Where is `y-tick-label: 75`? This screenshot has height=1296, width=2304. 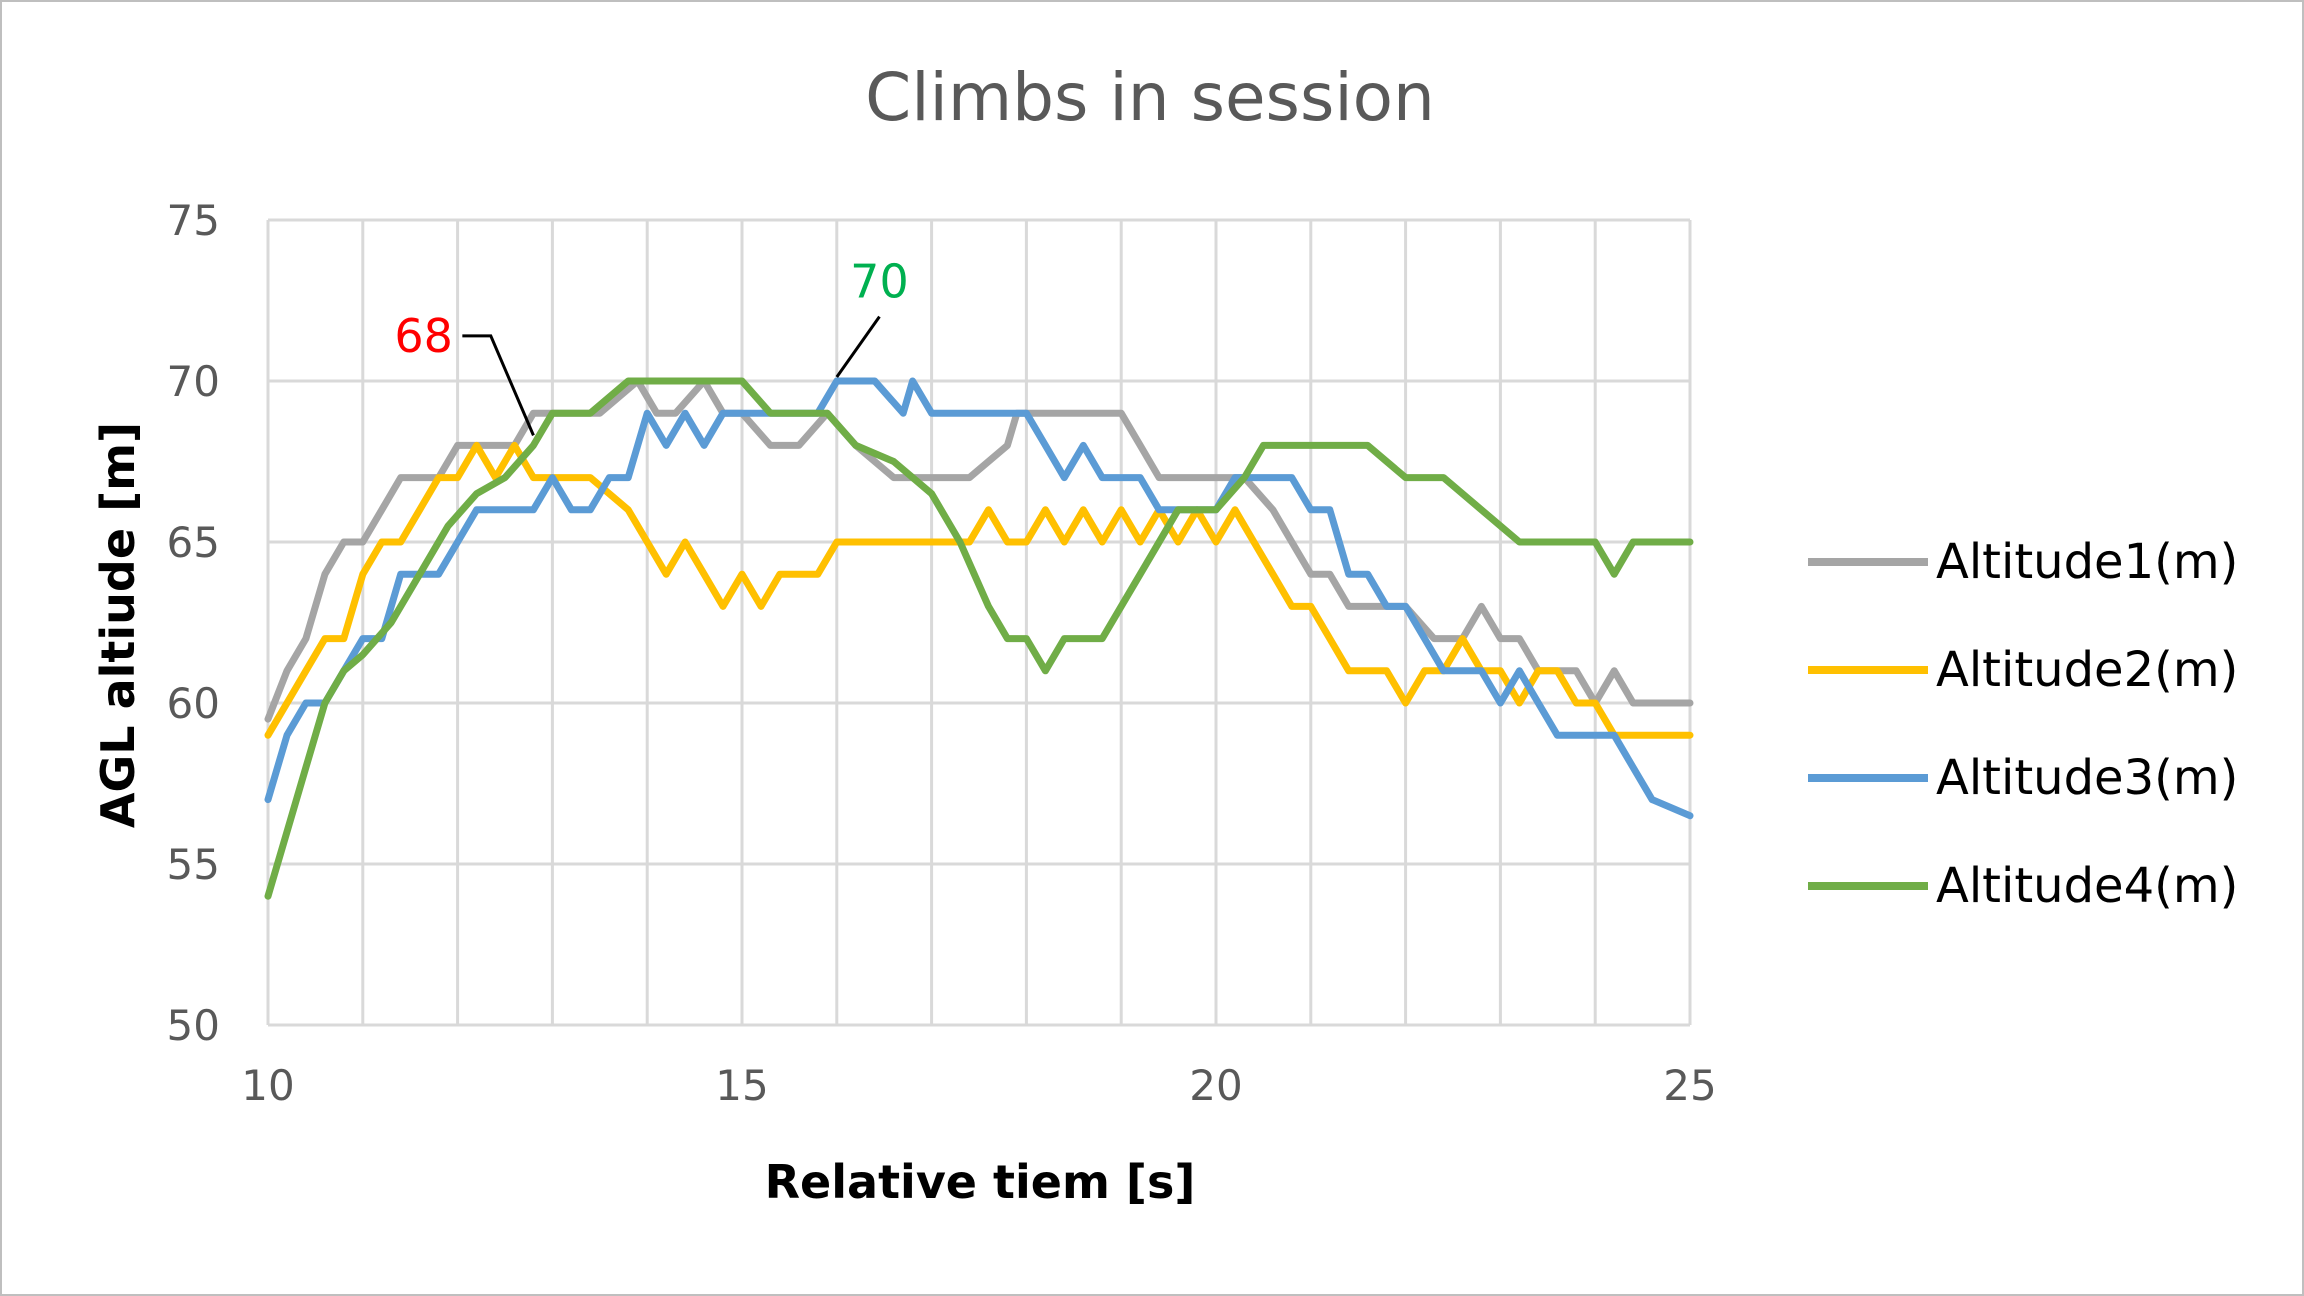
y-tick-label: 75 is located at coordinates (193, 220).